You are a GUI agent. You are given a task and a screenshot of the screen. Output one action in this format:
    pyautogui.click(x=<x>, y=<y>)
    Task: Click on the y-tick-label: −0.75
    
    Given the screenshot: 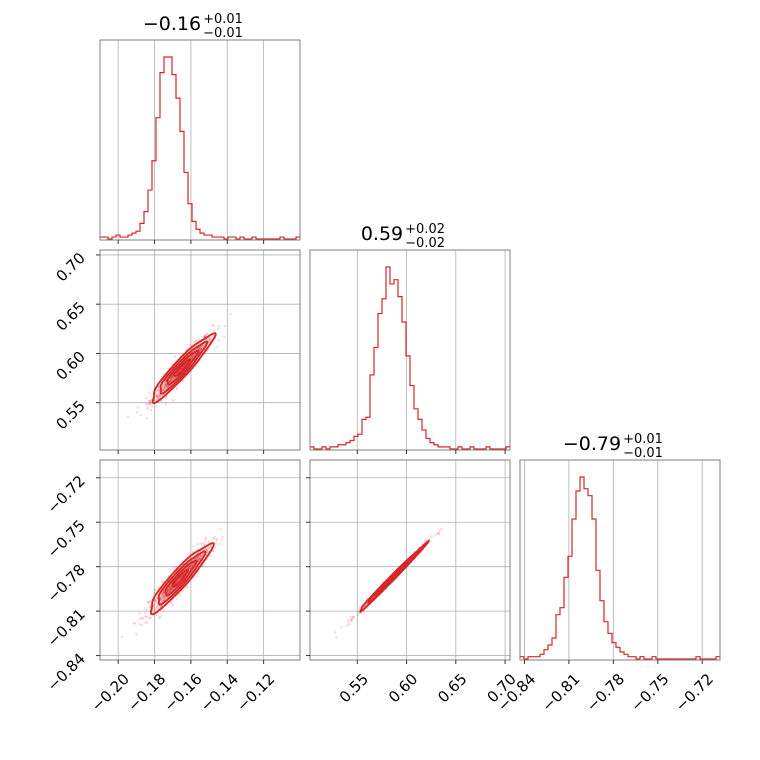 What is the action you would take?
    pyautogui.click(x=66, y=538)
    